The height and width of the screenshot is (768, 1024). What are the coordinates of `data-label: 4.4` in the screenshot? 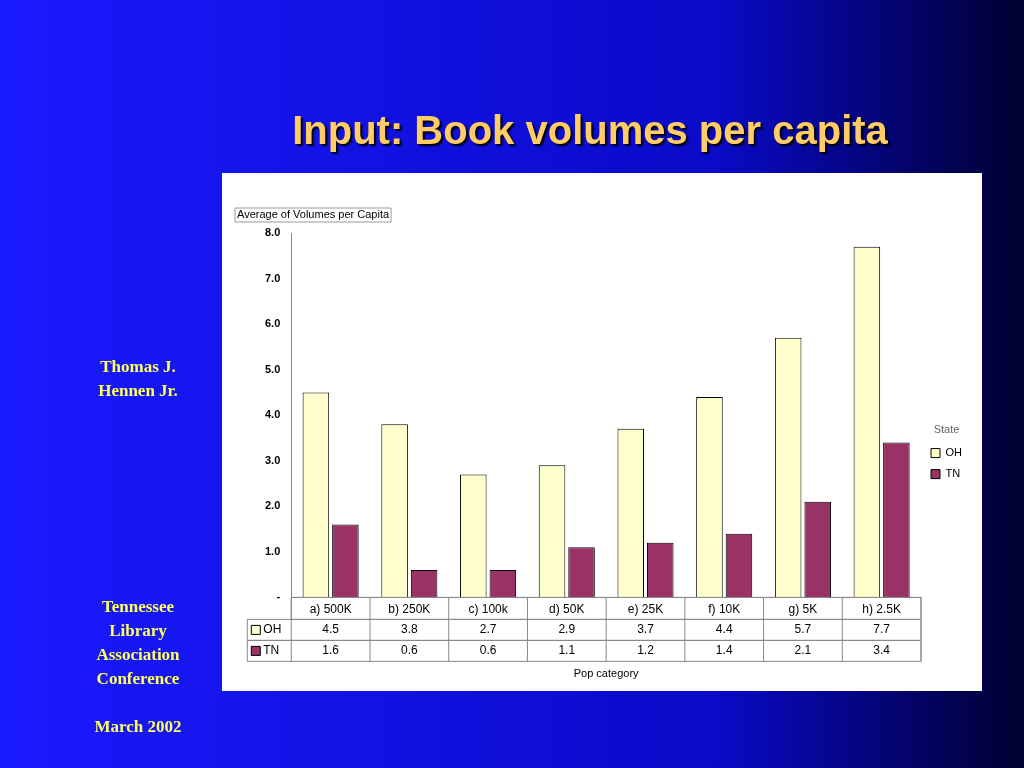 It's located at (724, 629).